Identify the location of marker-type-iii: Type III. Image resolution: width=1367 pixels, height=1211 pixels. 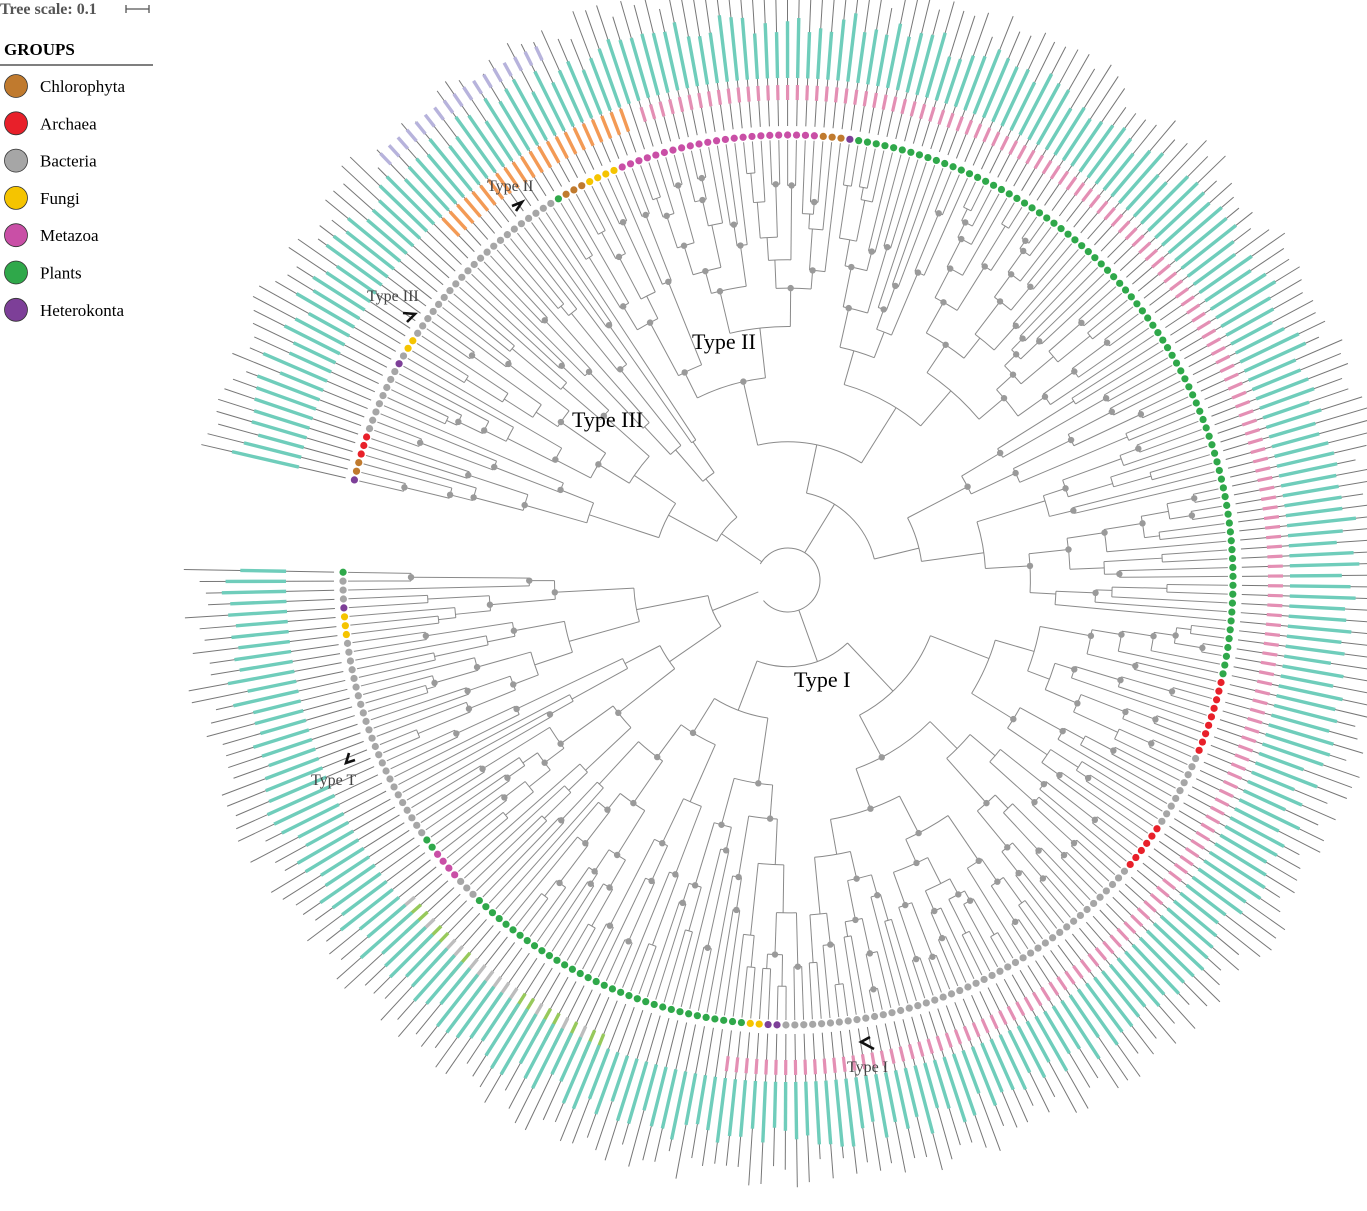
(393, 305).